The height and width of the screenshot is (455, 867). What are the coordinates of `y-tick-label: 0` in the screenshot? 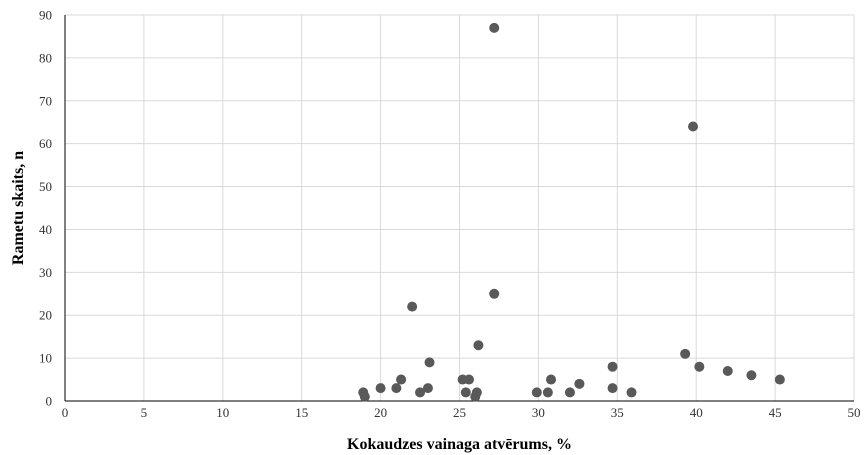 It's located at (49, 401).